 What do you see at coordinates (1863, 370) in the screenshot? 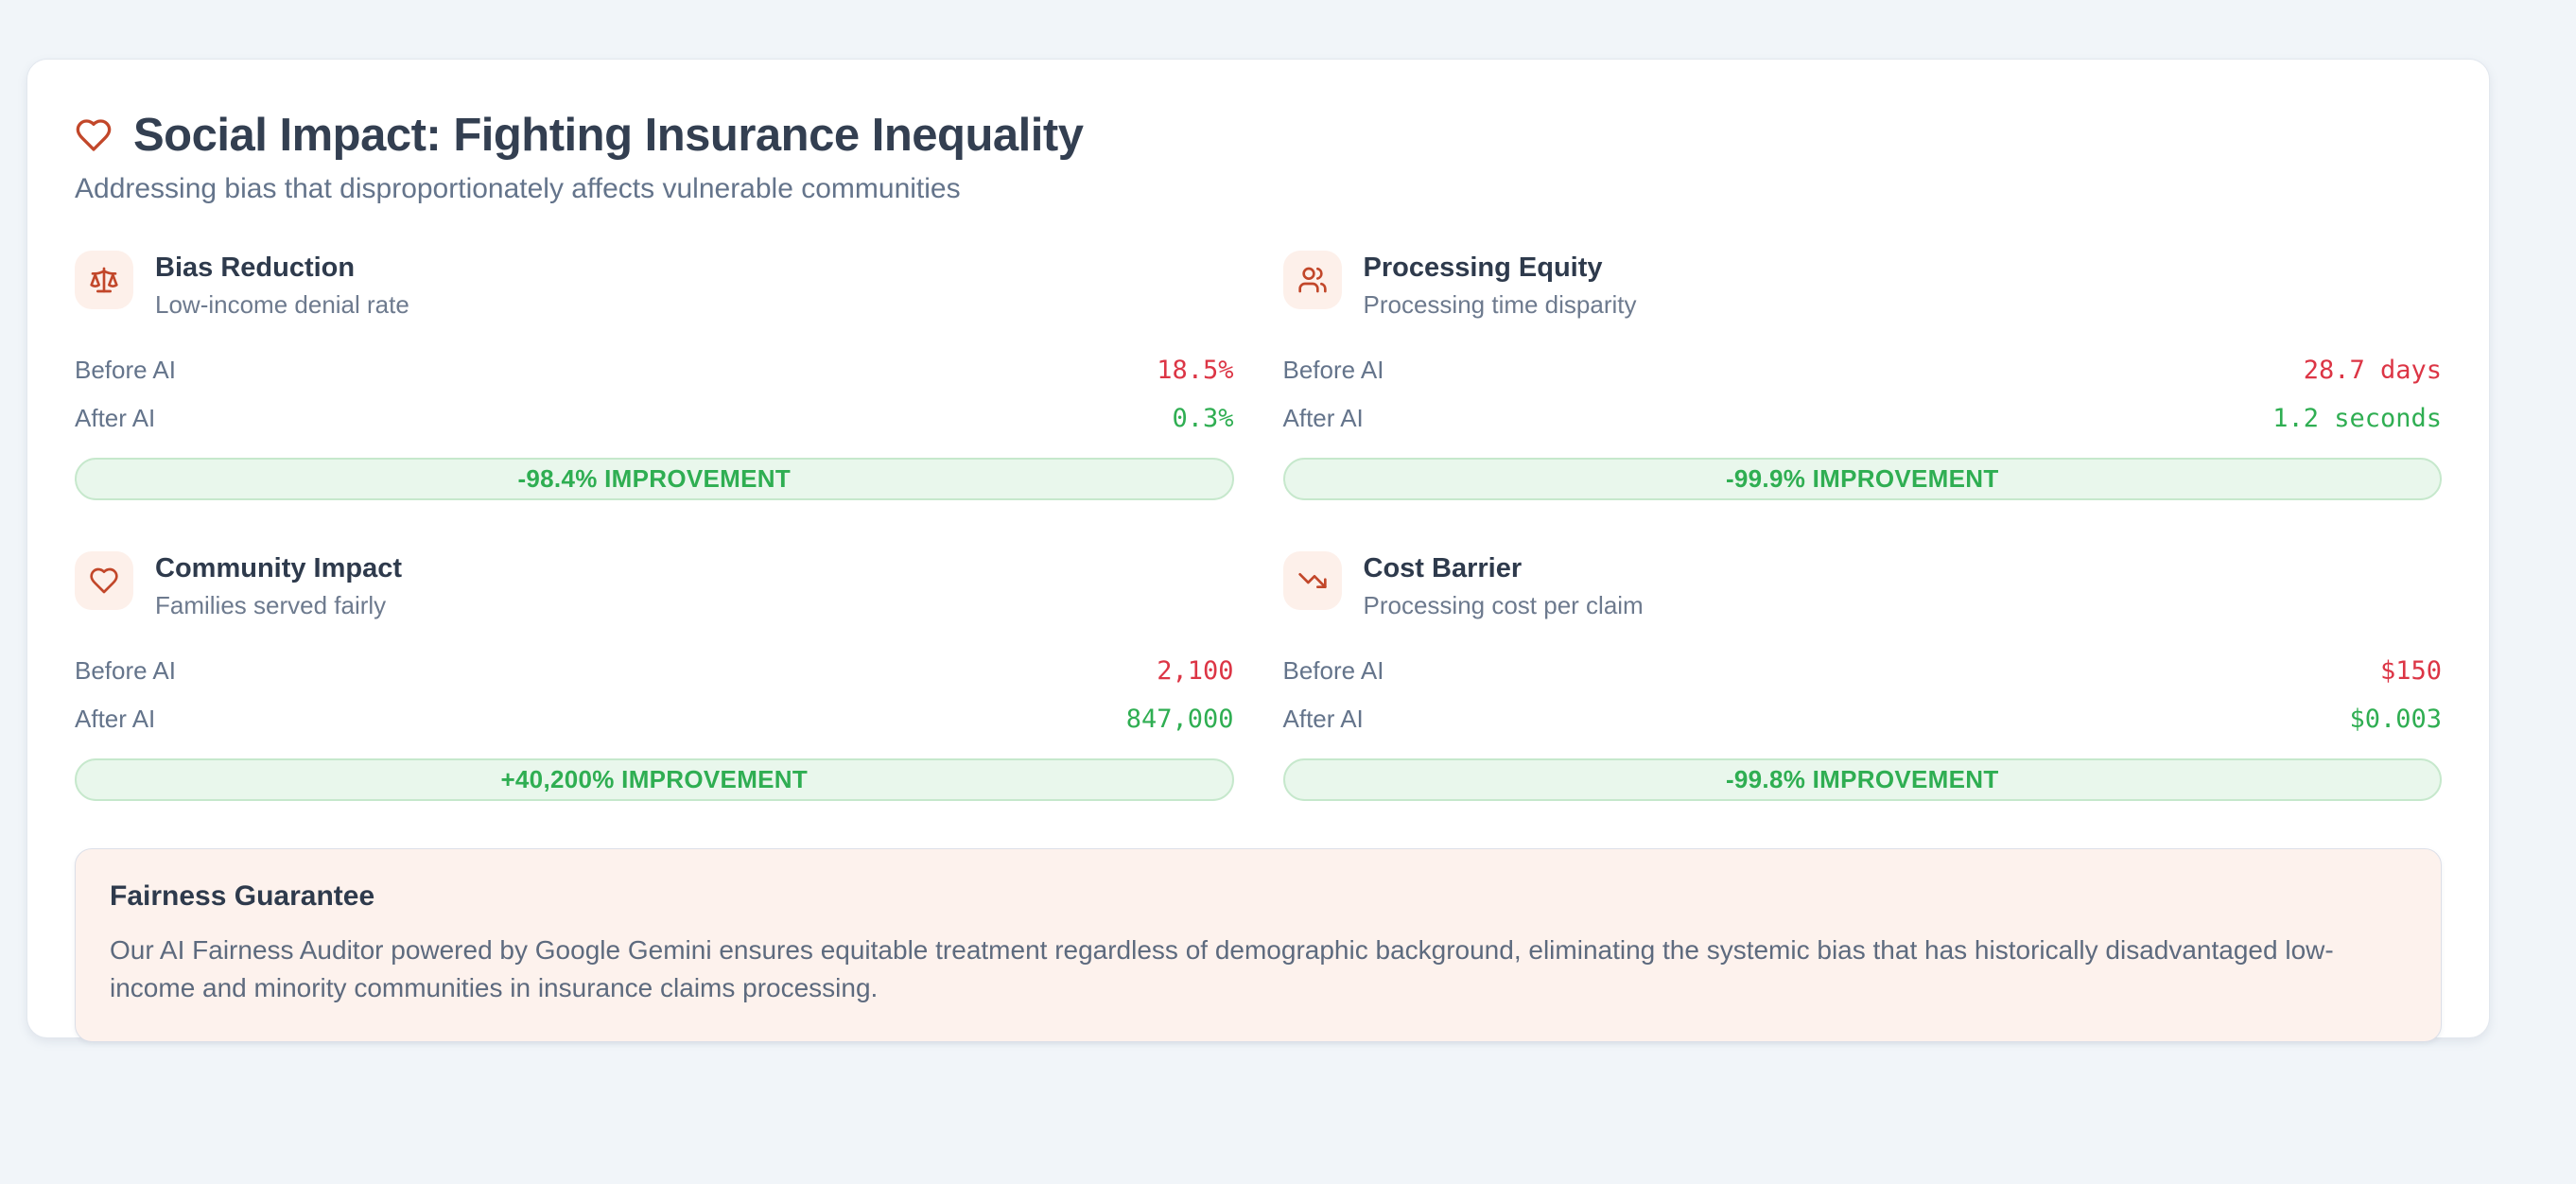
I see `before-ai-row: Before AI 28.7 days` at bounding box center [1863, 370].